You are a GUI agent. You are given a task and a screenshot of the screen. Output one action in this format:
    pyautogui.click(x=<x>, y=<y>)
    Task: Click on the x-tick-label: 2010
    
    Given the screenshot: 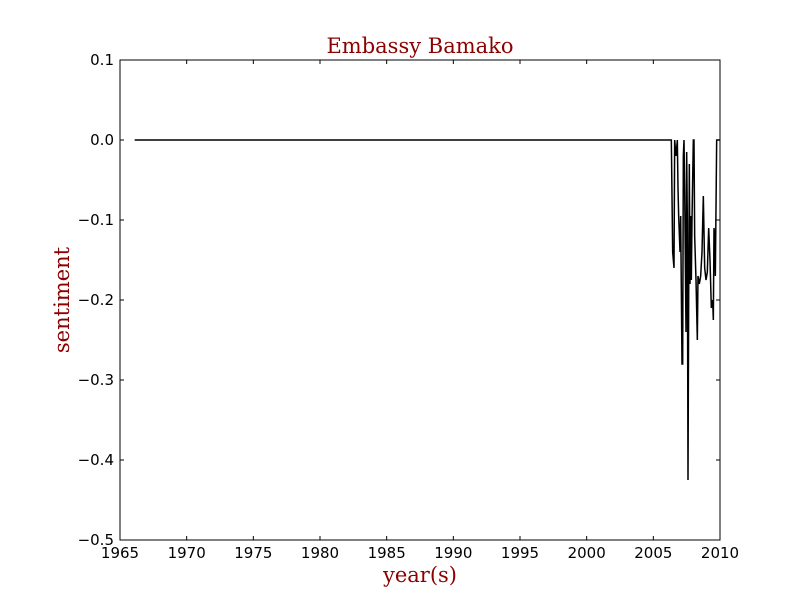 What is the action you would take?
    pyautogui.click(x=720, y=553)
    